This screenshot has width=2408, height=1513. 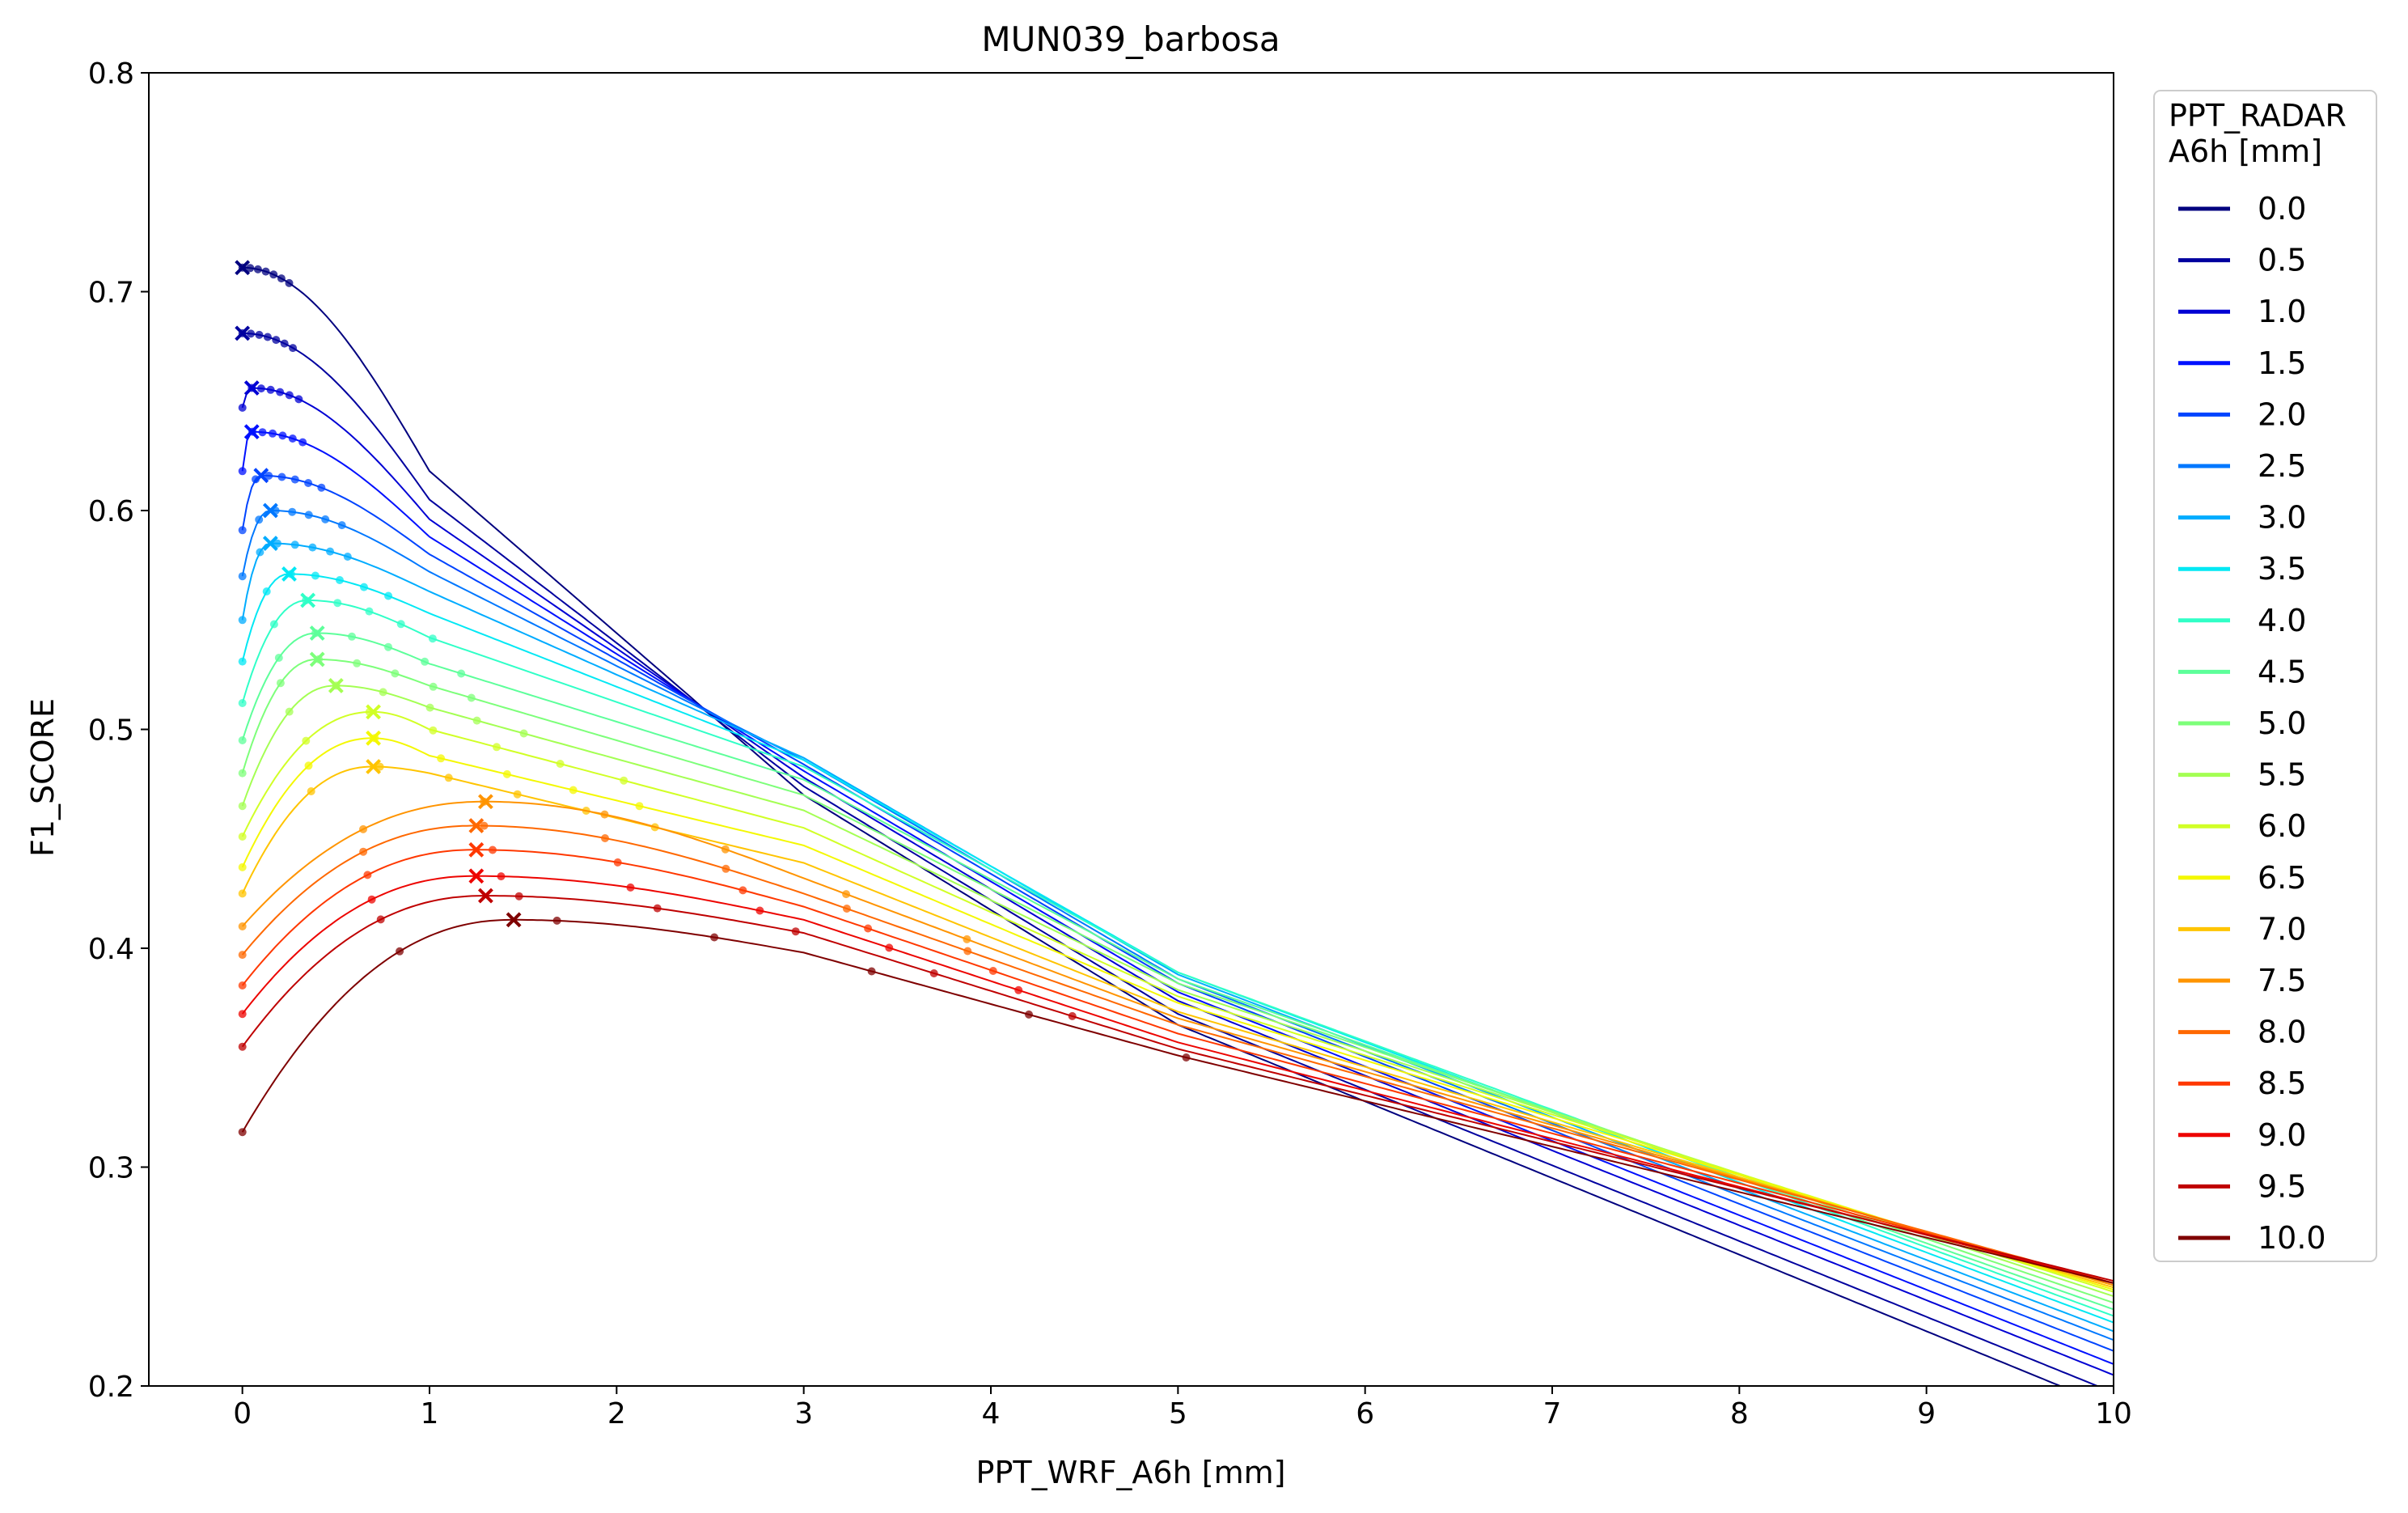 What do you see at coordinates (2242, 518) in the screenshot?
I see `legend-entry: 3.0` at bounding box center [2242, 518].